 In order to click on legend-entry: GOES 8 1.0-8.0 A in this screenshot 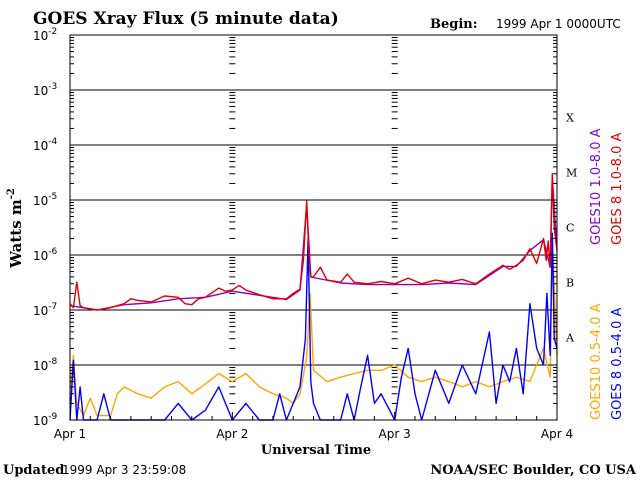, I will do `click(617, 189)`.